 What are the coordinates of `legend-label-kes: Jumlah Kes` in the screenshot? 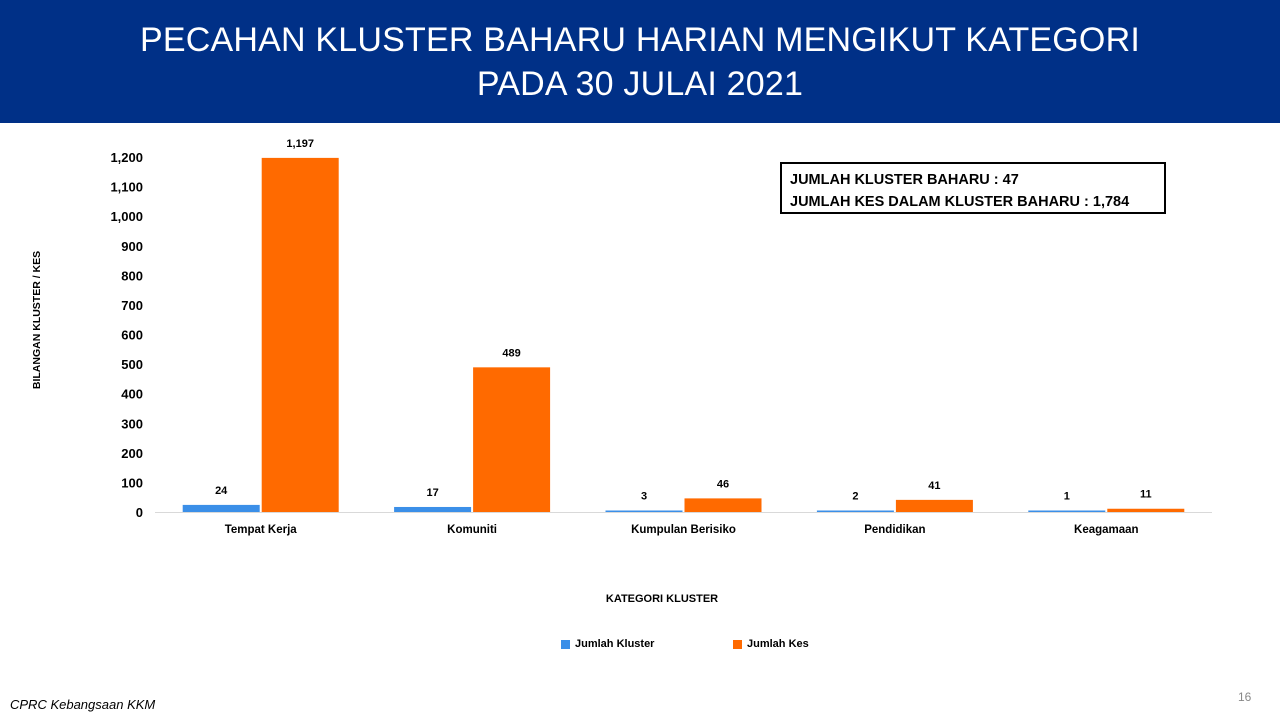 It's located at (778, 644).